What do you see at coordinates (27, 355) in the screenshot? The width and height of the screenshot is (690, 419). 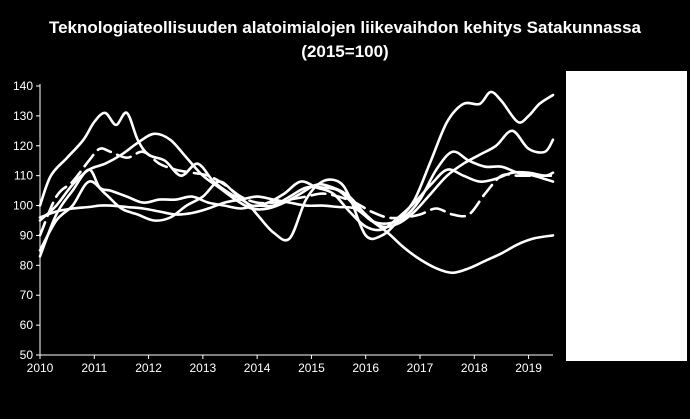 I see `y-tick-label: 50` at bounding box center [27, 355].